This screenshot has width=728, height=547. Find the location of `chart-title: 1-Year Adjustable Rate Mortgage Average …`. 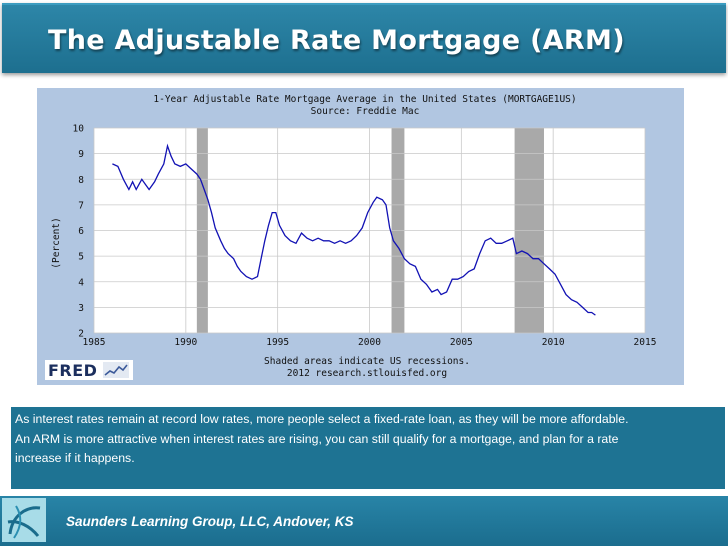

chart-title: 1-Year Adjustable Rate Mortgage Average … is located at coordinates (364, 99).